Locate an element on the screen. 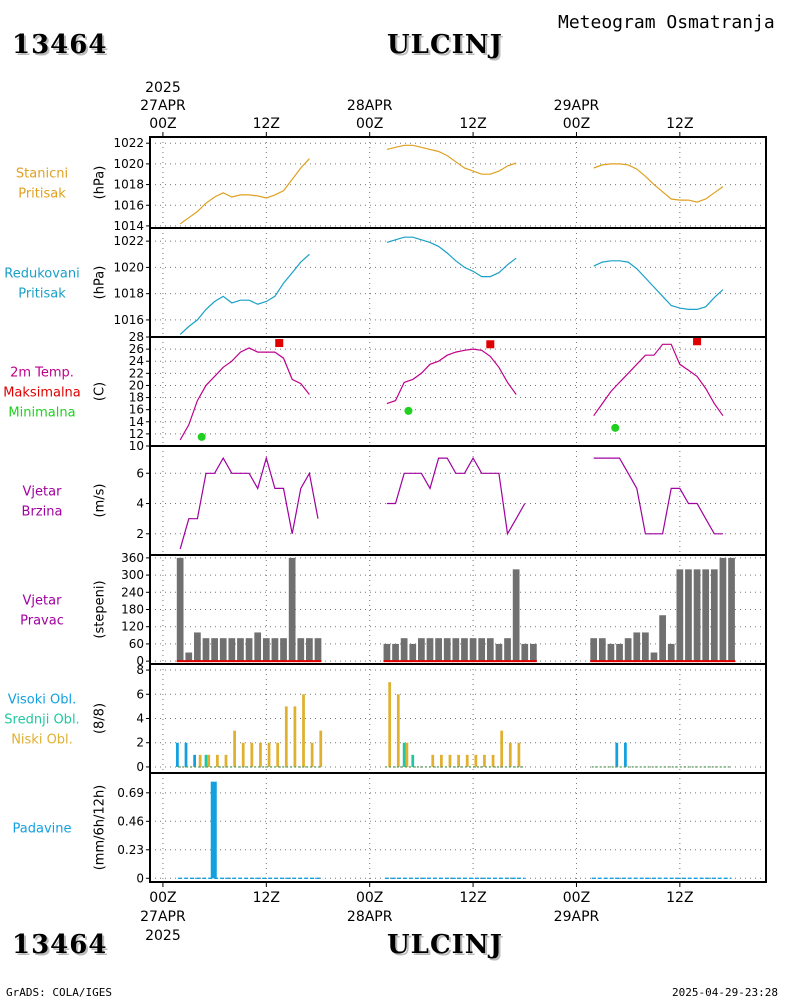 This screenshot has width=800, height=1000. x-year-label-top: 2025 is located at coordinates (163, 88).